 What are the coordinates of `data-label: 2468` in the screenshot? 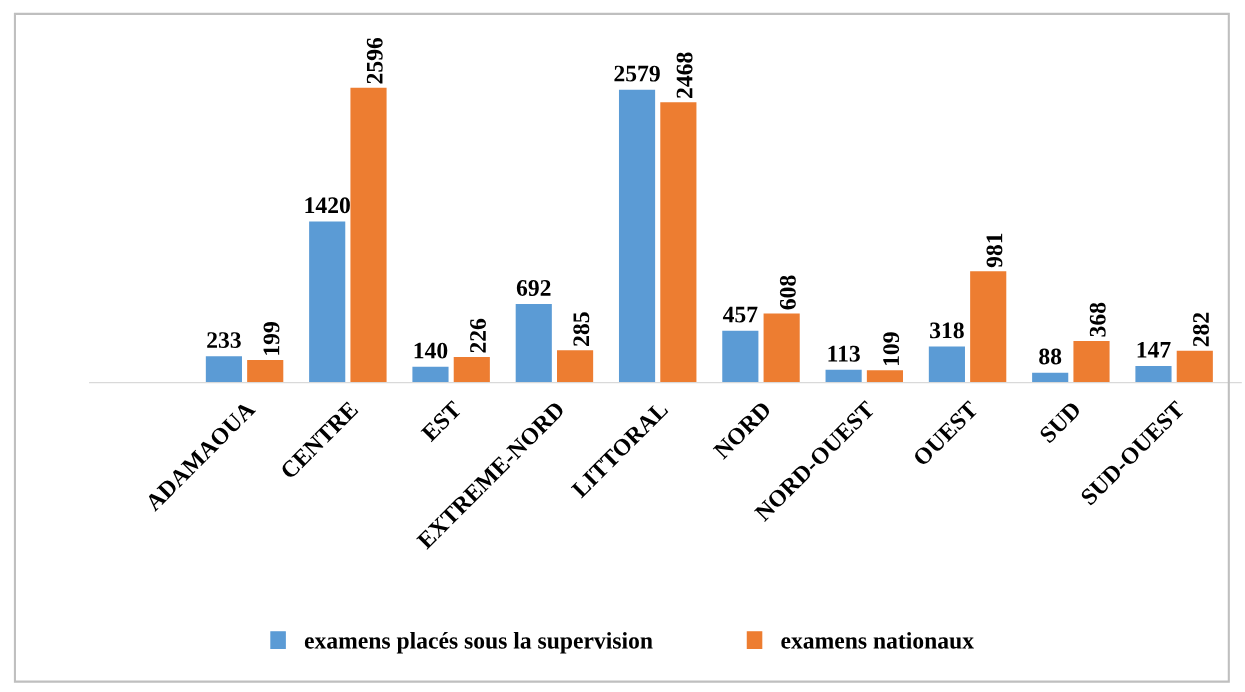 It's located at (684, 75).